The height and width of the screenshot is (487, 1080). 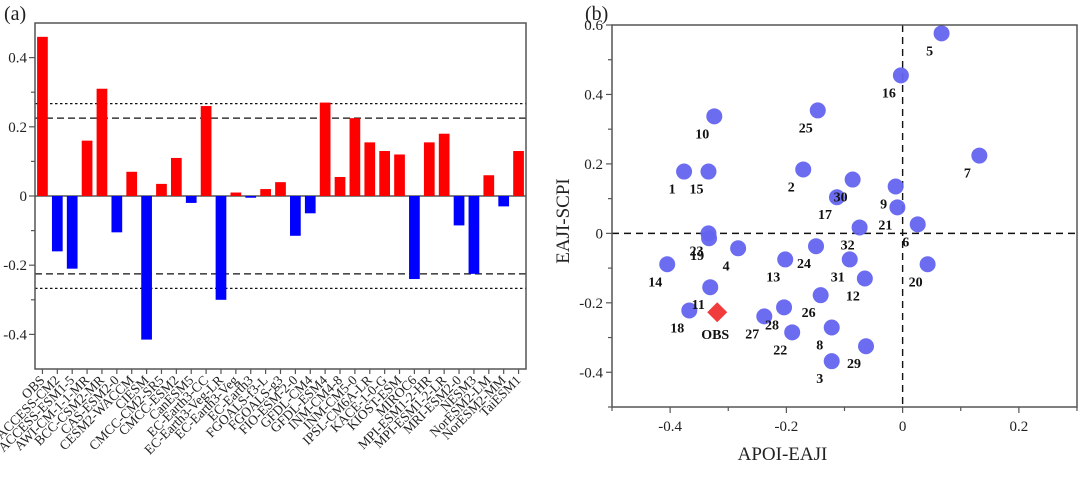 I want to click on point-label-15: 15, so click(x=696, y=190).